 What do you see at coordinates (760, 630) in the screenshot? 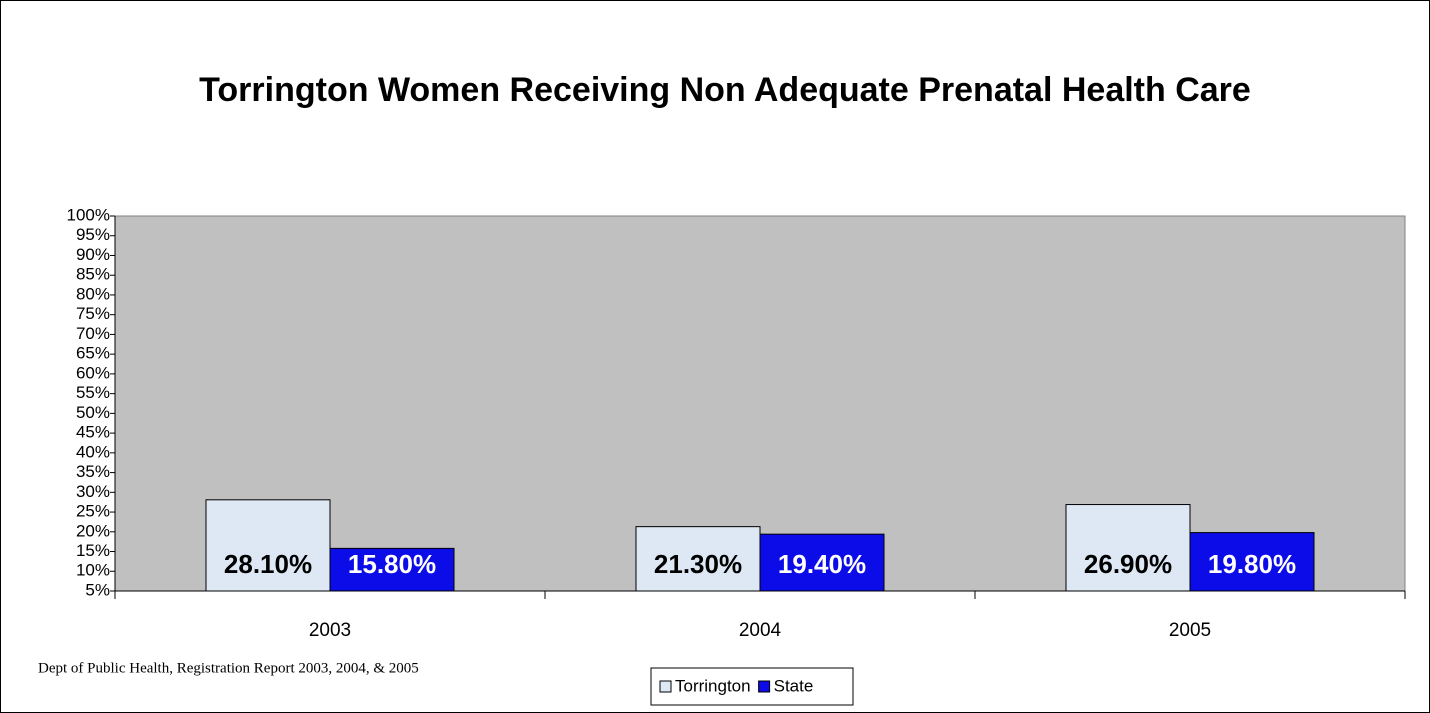
I see `x-tick-label: 2004` at bounding box center [760, 630].